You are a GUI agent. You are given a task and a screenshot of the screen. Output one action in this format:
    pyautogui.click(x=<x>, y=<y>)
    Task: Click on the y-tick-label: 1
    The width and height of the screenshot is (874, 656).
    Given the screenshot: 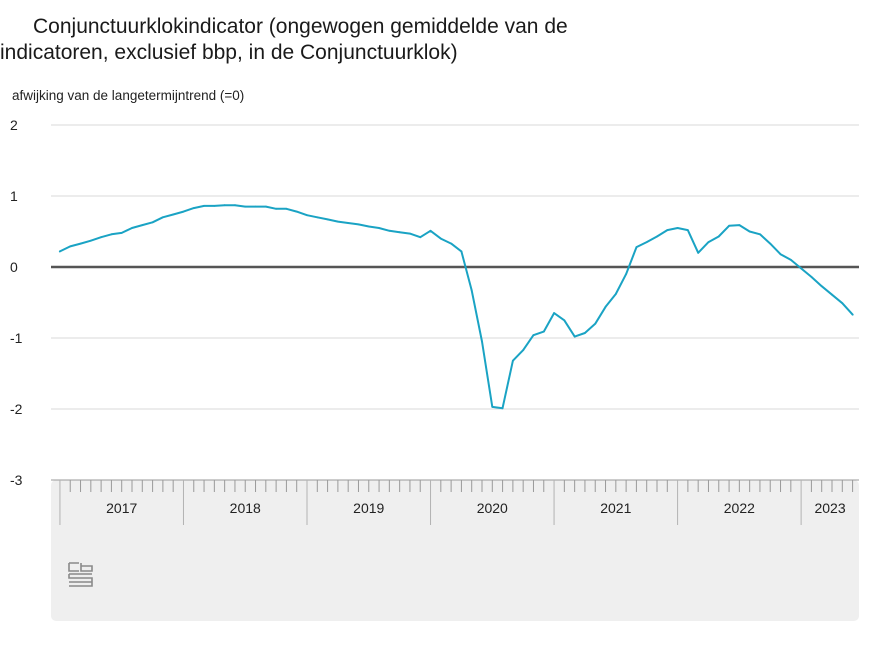 What is the action you would take?
    pyautogui.click(x=14, y=196)
    